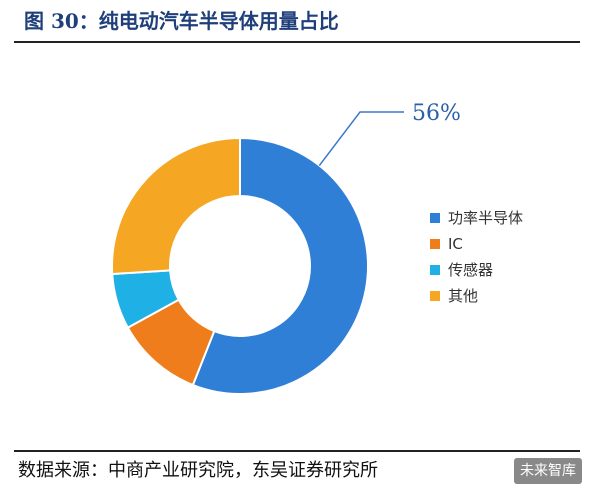 The image size is (594, 492). I want to click on data-source: 数据来源：中商产业研究院，东吴证券研究所, so click(198, 470).